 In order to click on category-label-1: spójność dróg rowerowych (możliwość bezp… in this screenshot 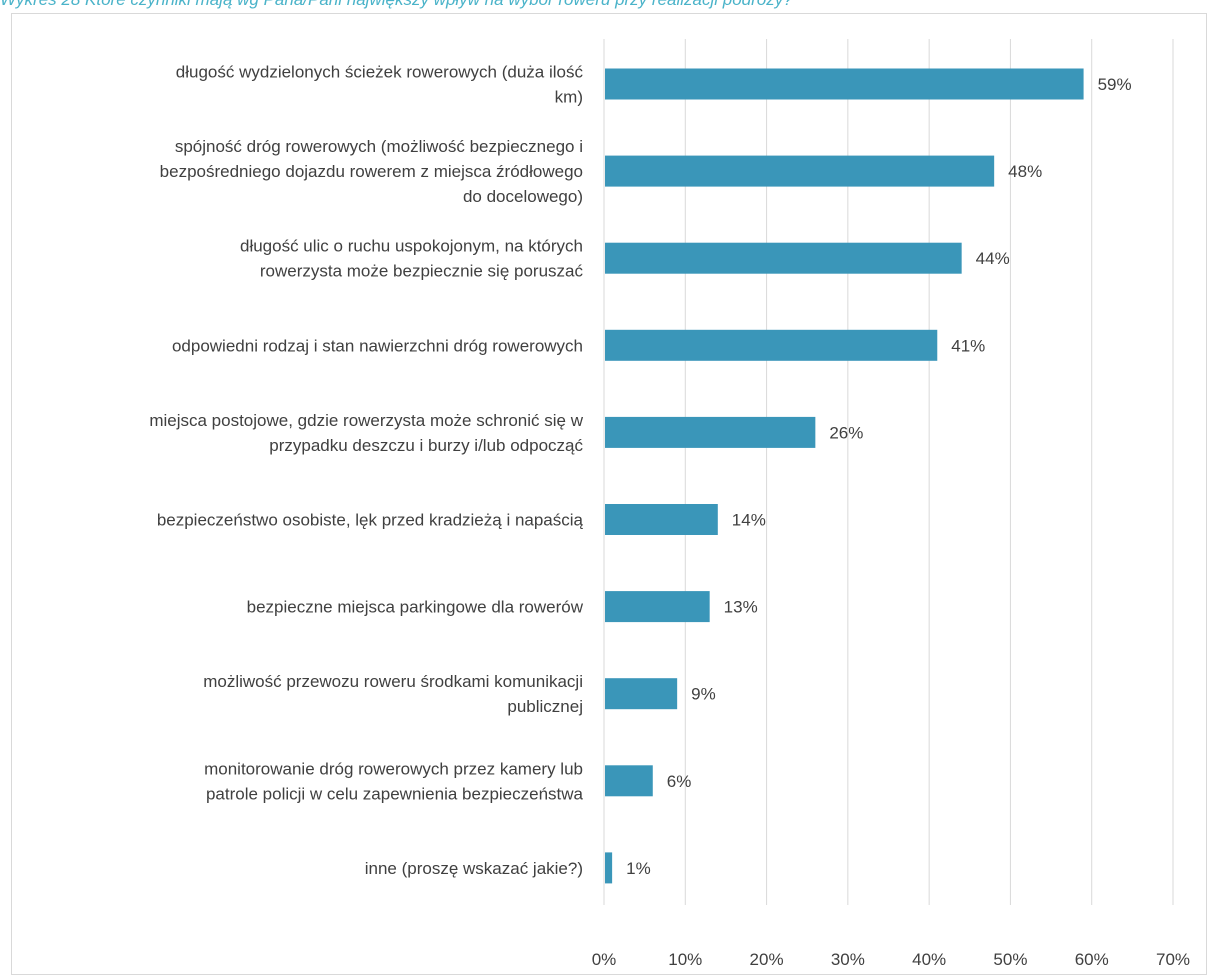, I will do `click(371, 171)`.